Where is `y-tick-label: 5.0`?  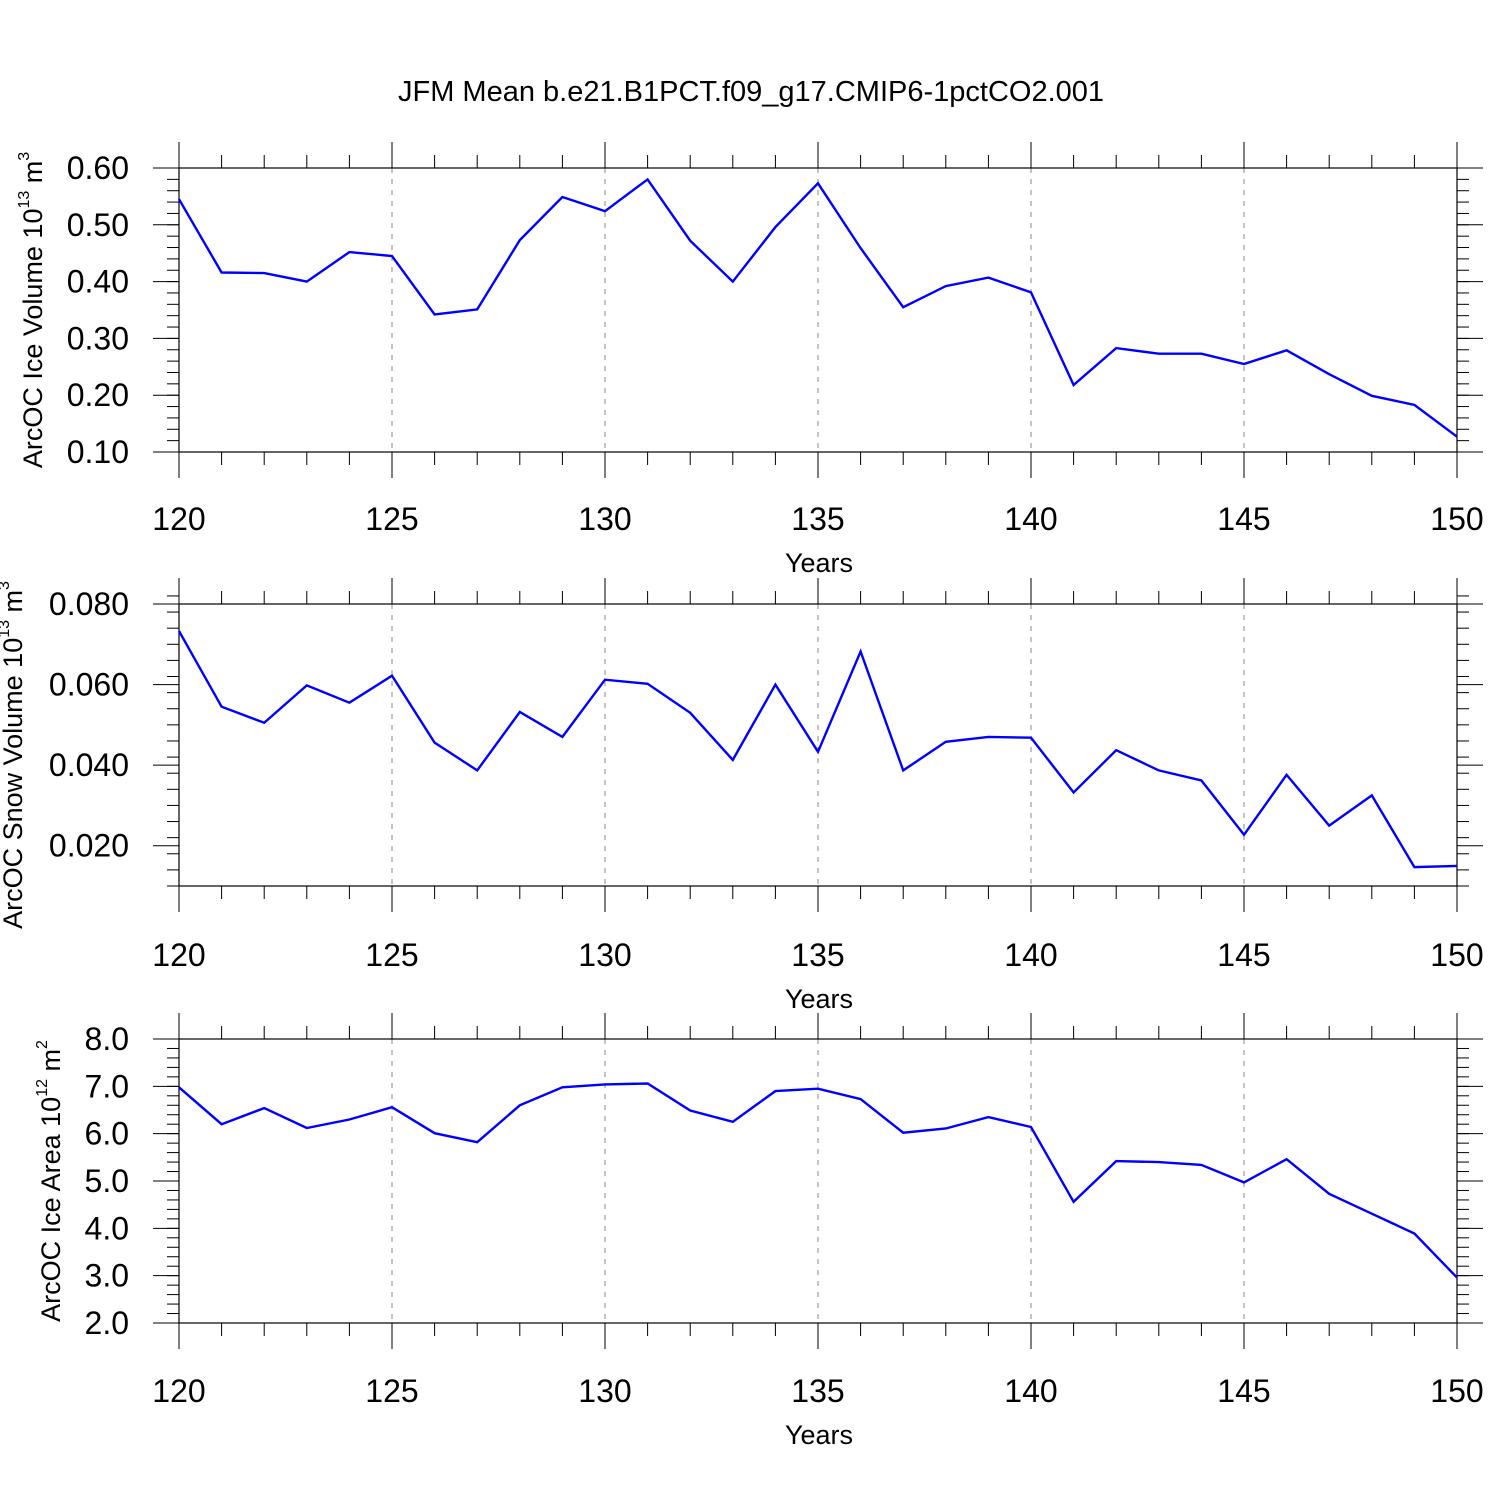
y-tick-label: 5.0 is located at coordinates (107, 1181).